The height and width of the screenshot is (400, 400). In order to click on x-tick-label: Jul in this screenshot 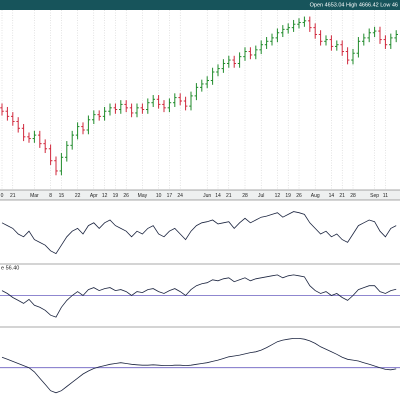, I will do `click(261, 196)`.